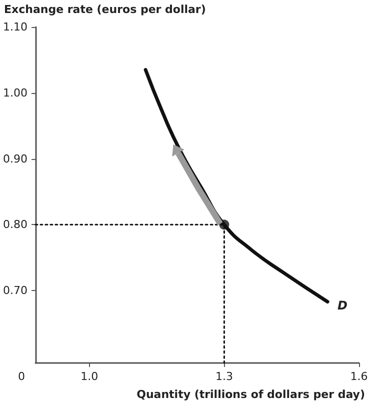 The image size is (371, 404). I want to click on y-tick-label: 0.70, so click(15, 291).